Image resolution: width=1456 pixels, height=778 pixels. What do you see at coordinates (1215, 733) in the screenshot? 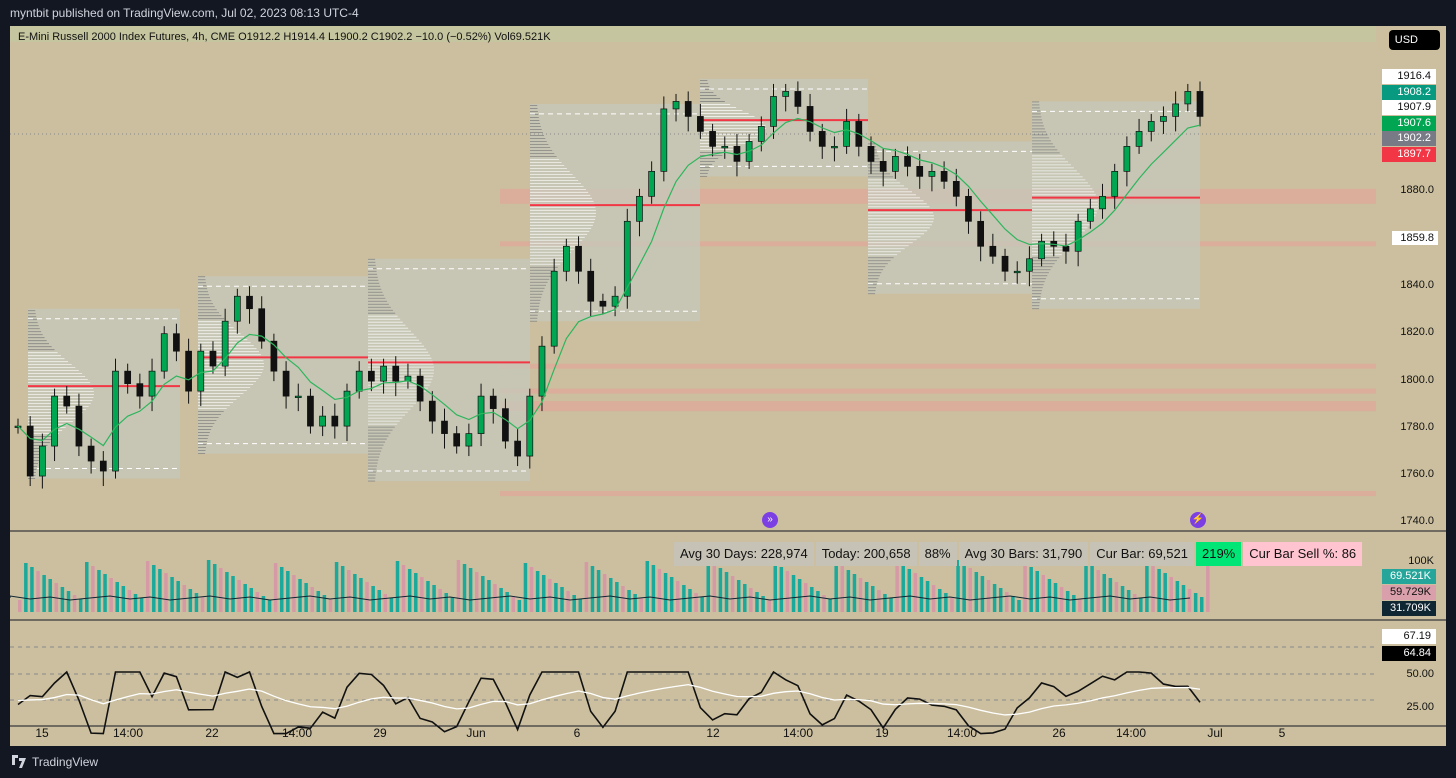
I see `time-axis-label: Jul` at bounding box center [1215, 733].